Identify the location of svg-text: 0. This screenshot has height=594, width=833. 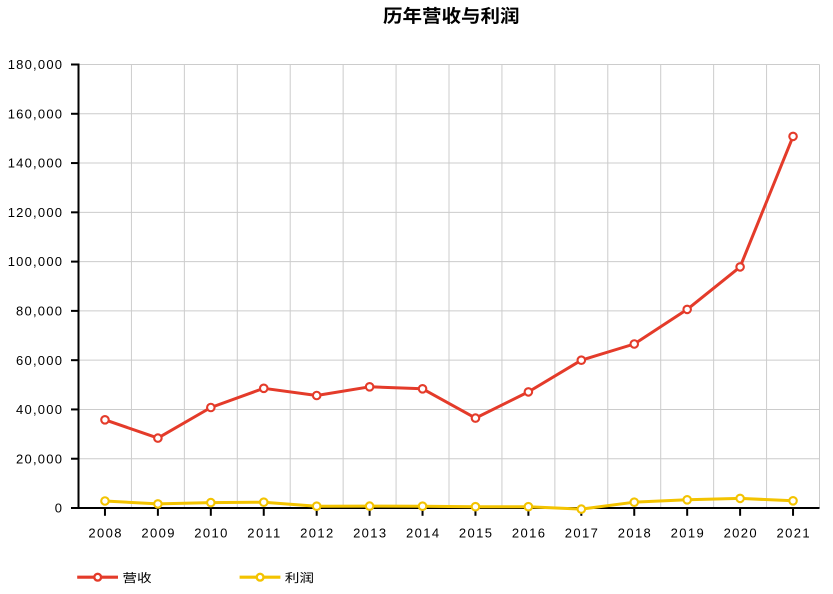
(58, 508).